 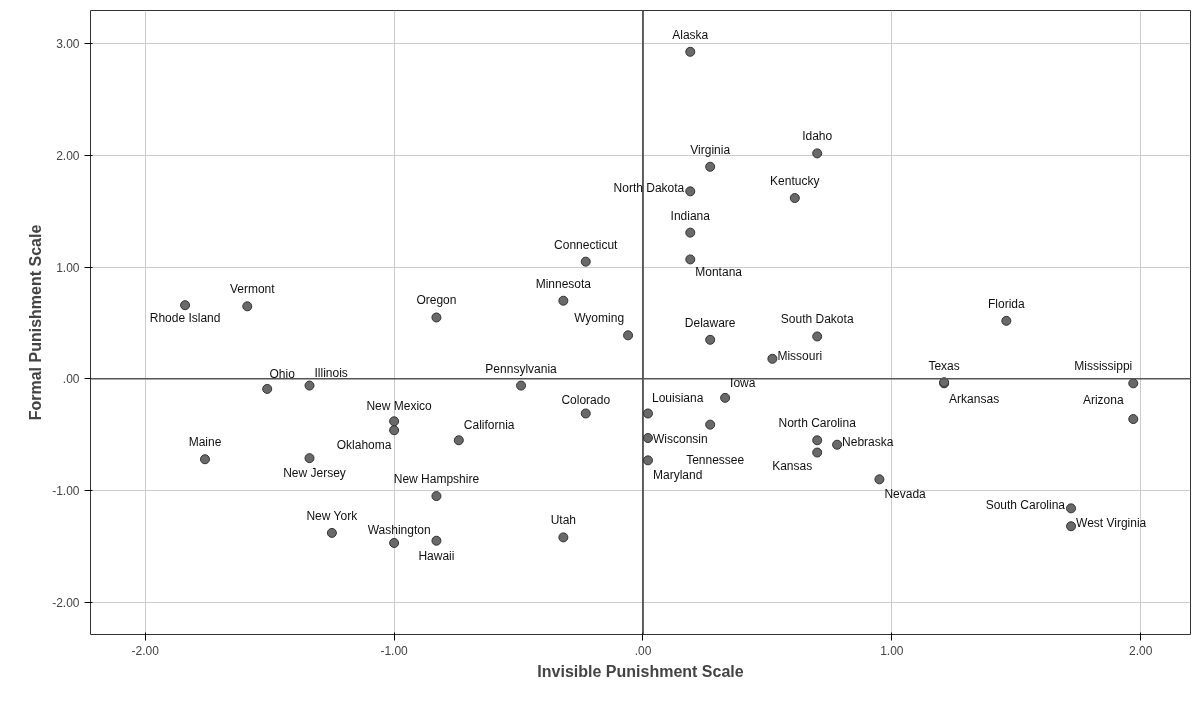 What do you see at coordinates (68, 44) in the screenshot?
I see `y-tick-label: 3.00` at bounding box center [68, 44].